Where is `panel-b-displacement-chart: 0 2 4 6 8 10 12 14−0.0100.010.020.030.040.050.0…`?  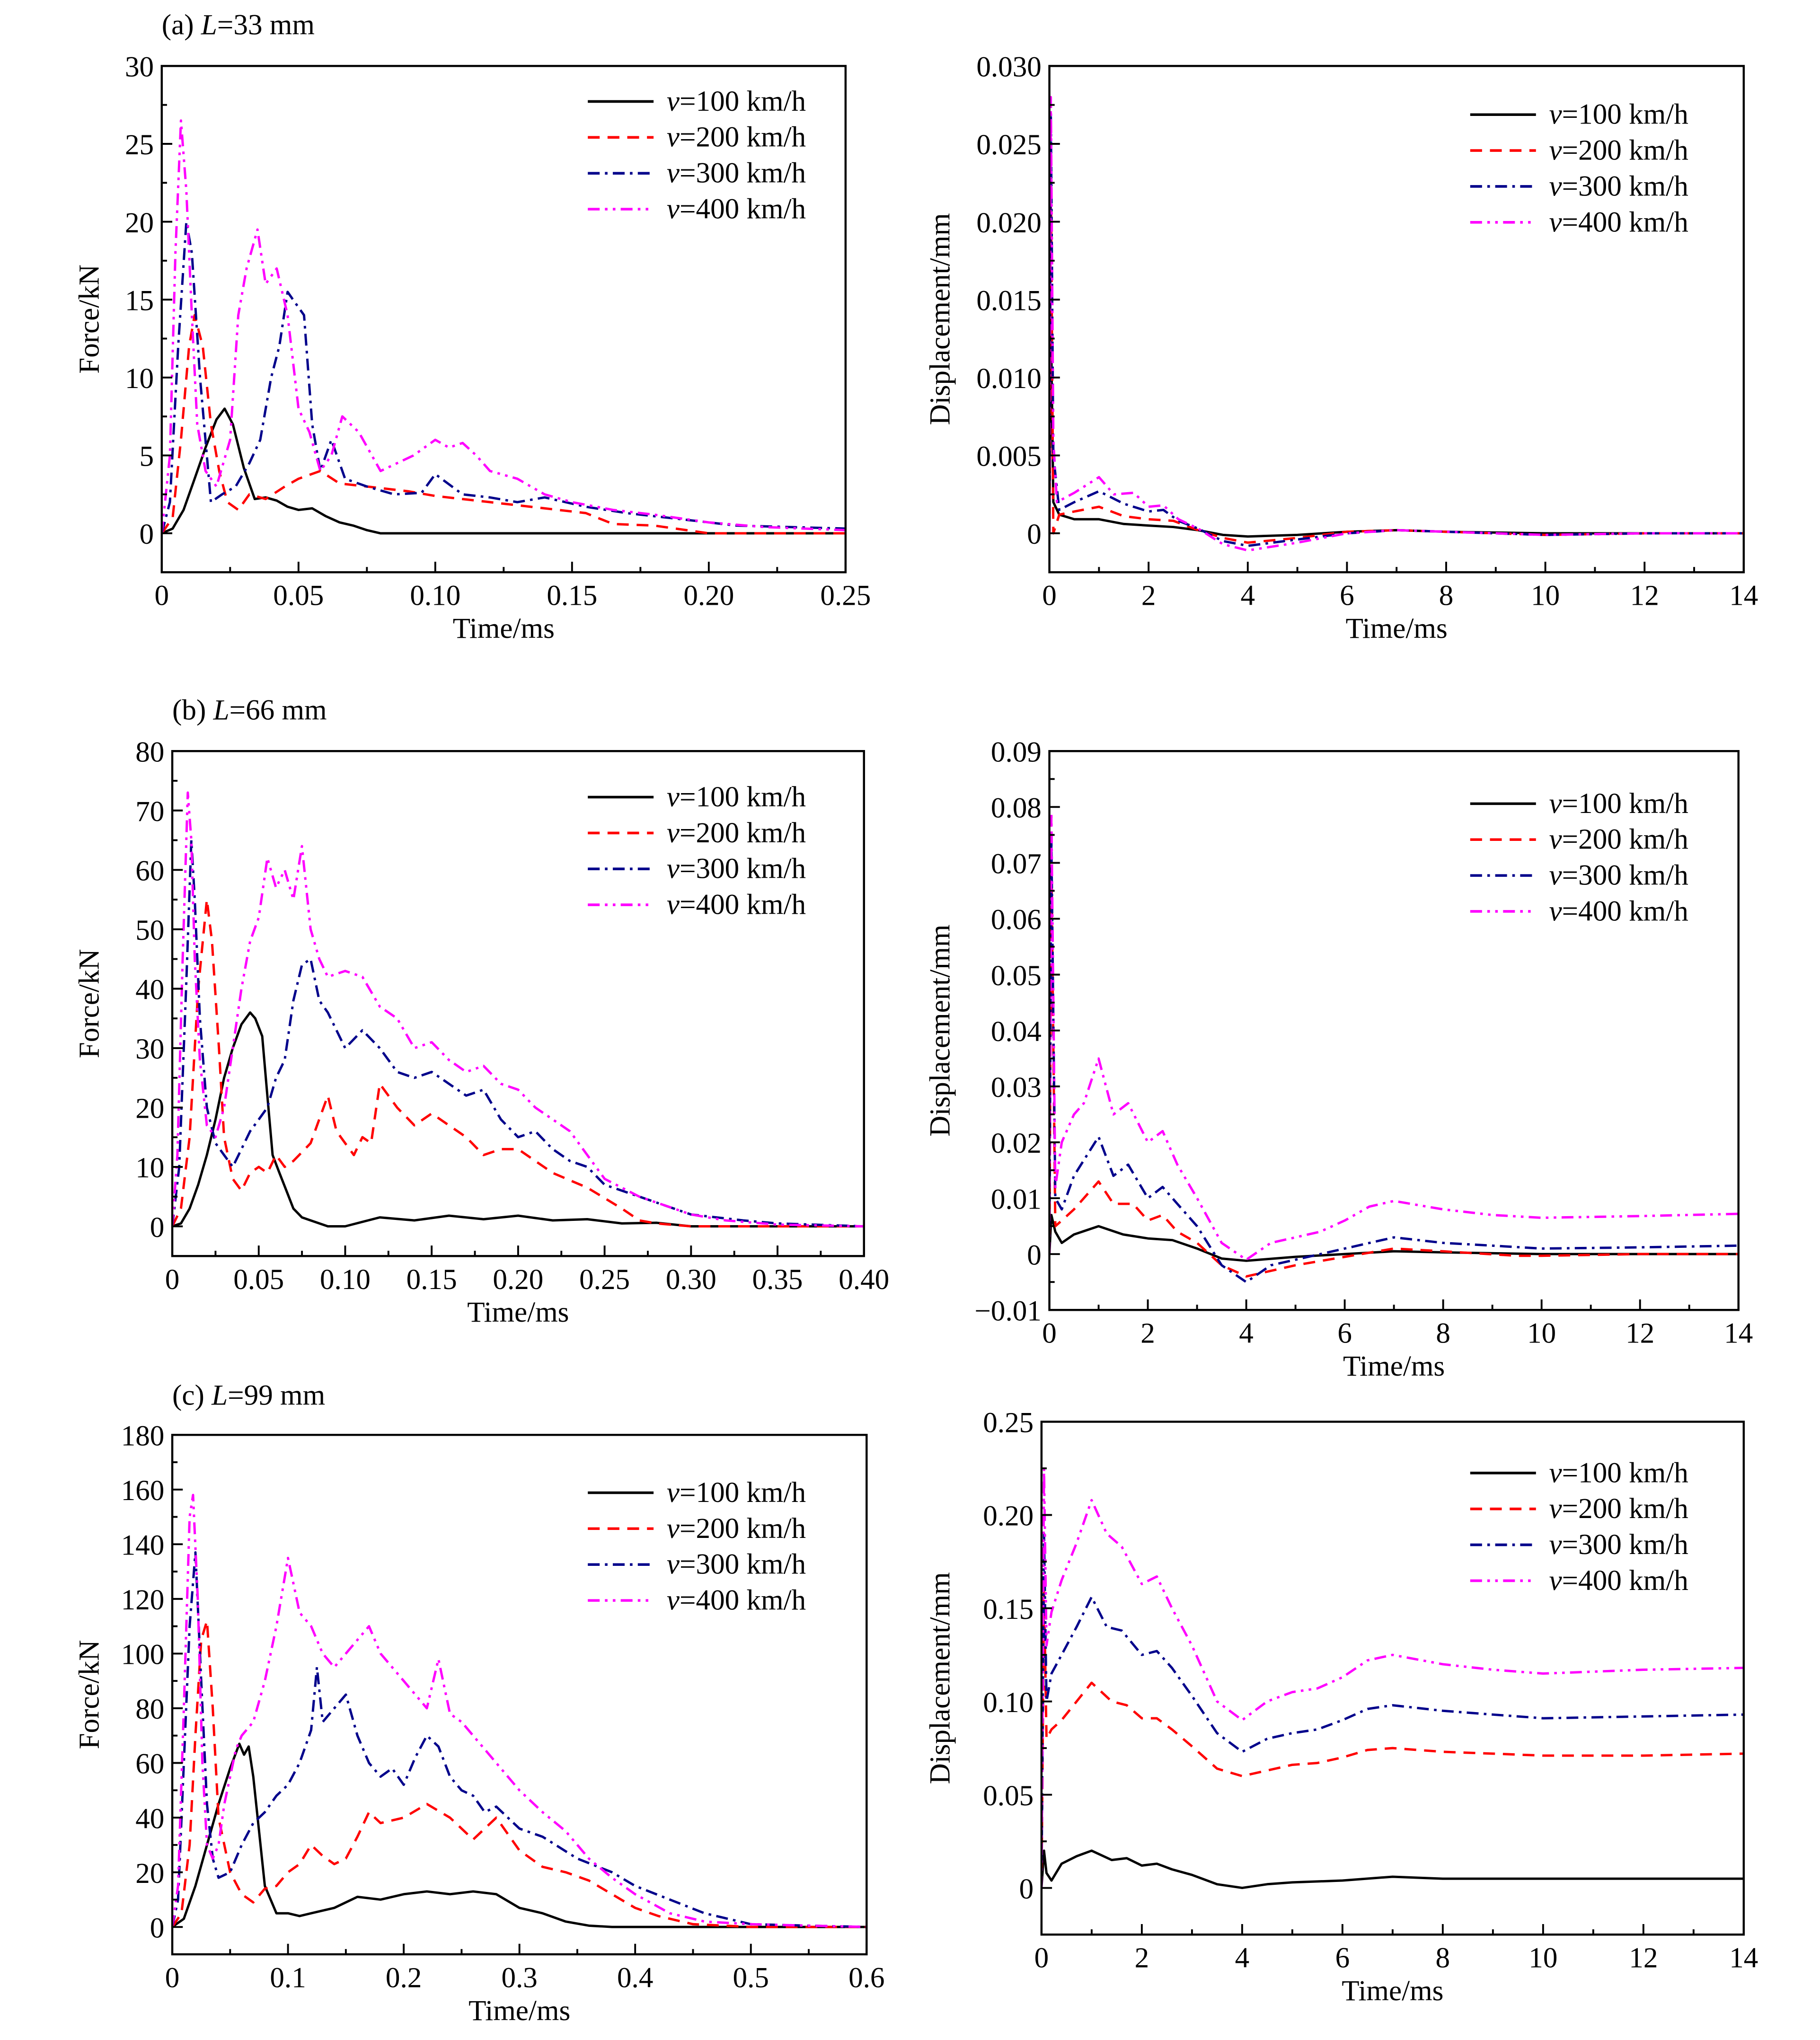
panel-b-displacement-chart: 0 2 4 6 8 10 12 14−0.0100.010.020.030.040.050.0… is located at coordinates (1338, 1059).